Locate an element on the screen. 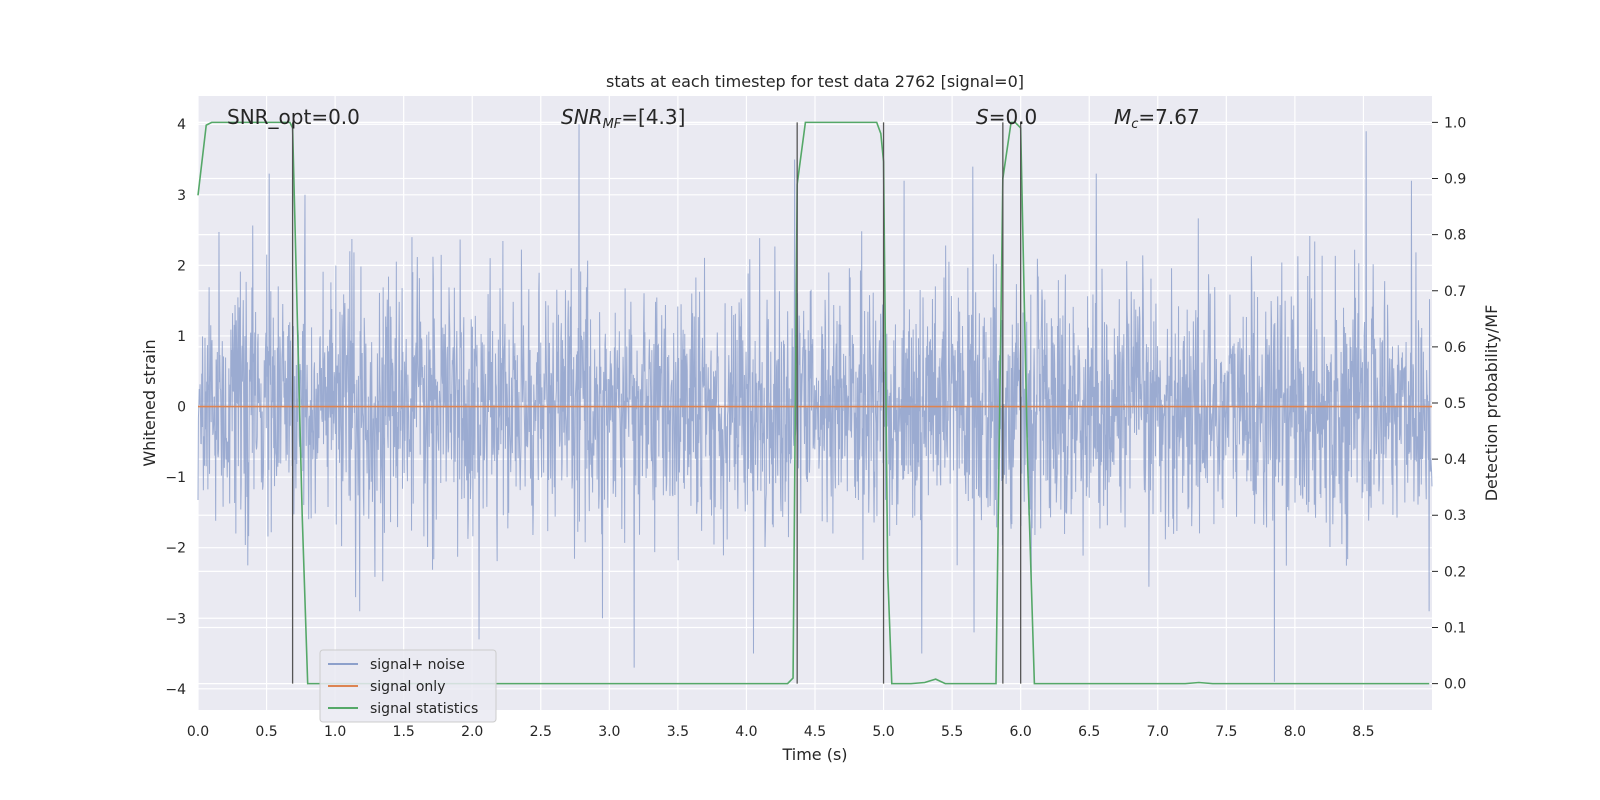 This screenshot has width=1600, height=800. x-tick-label: 4.5 is located at coordinates (815, 732).